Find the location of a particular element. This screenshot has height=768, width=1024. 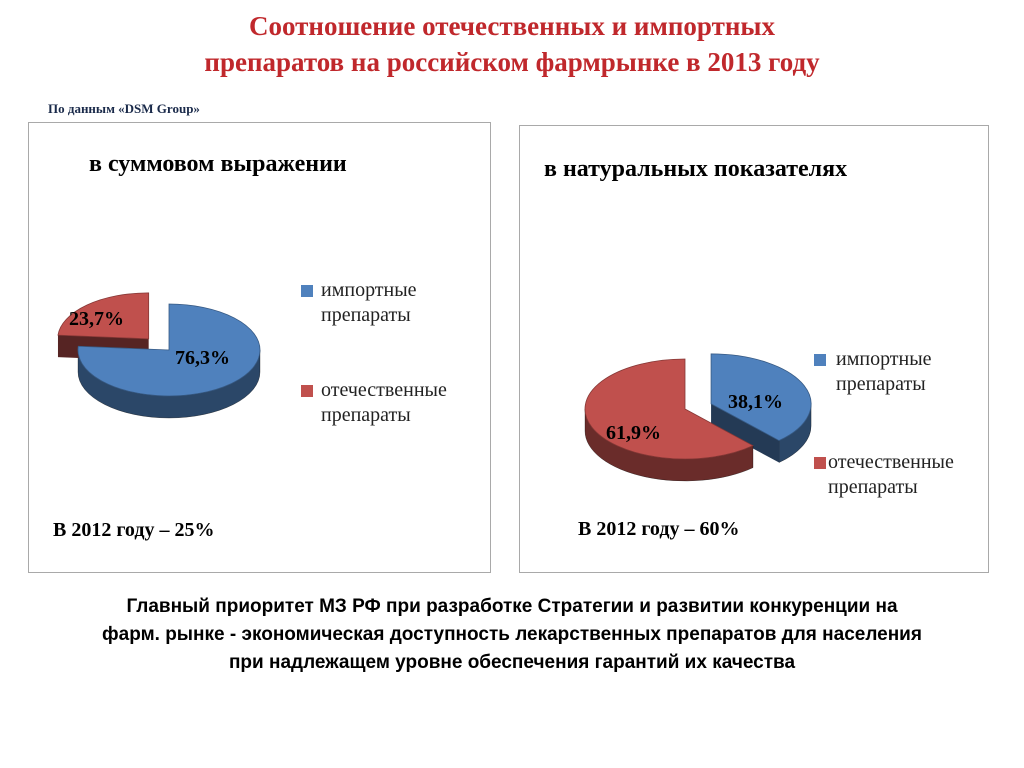

legend-label-domestic-units: отечественные препараты is located at coordinates (891, 474).